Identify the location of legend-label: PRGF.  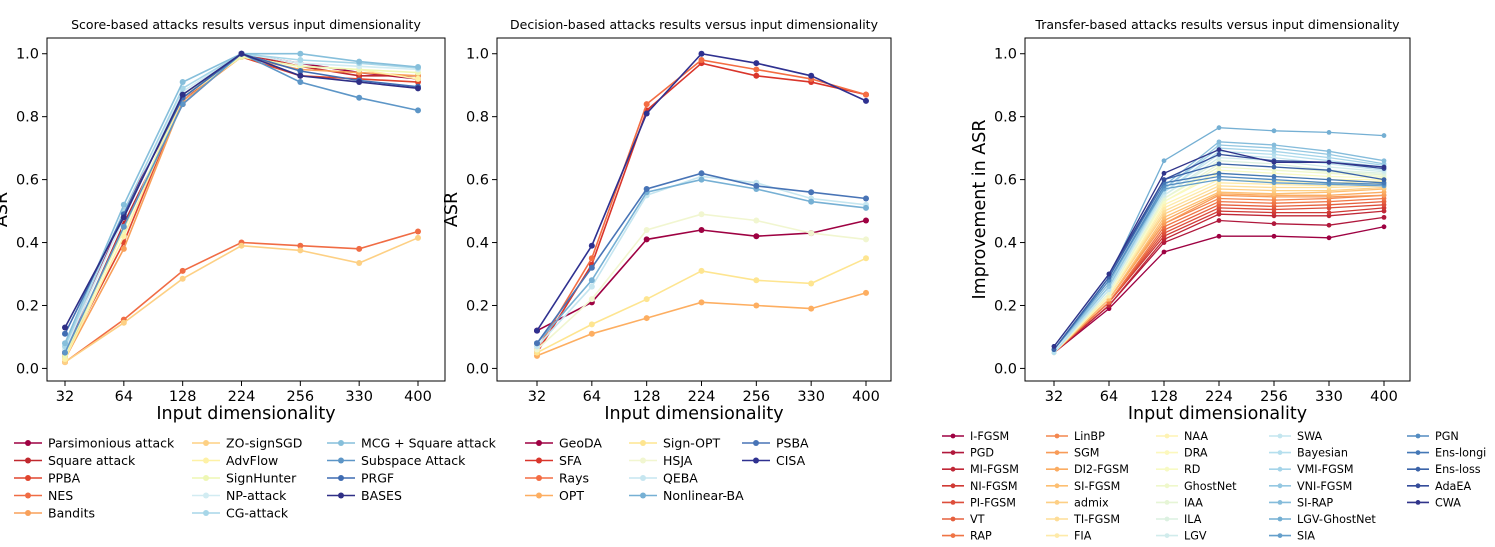
(377, 478).